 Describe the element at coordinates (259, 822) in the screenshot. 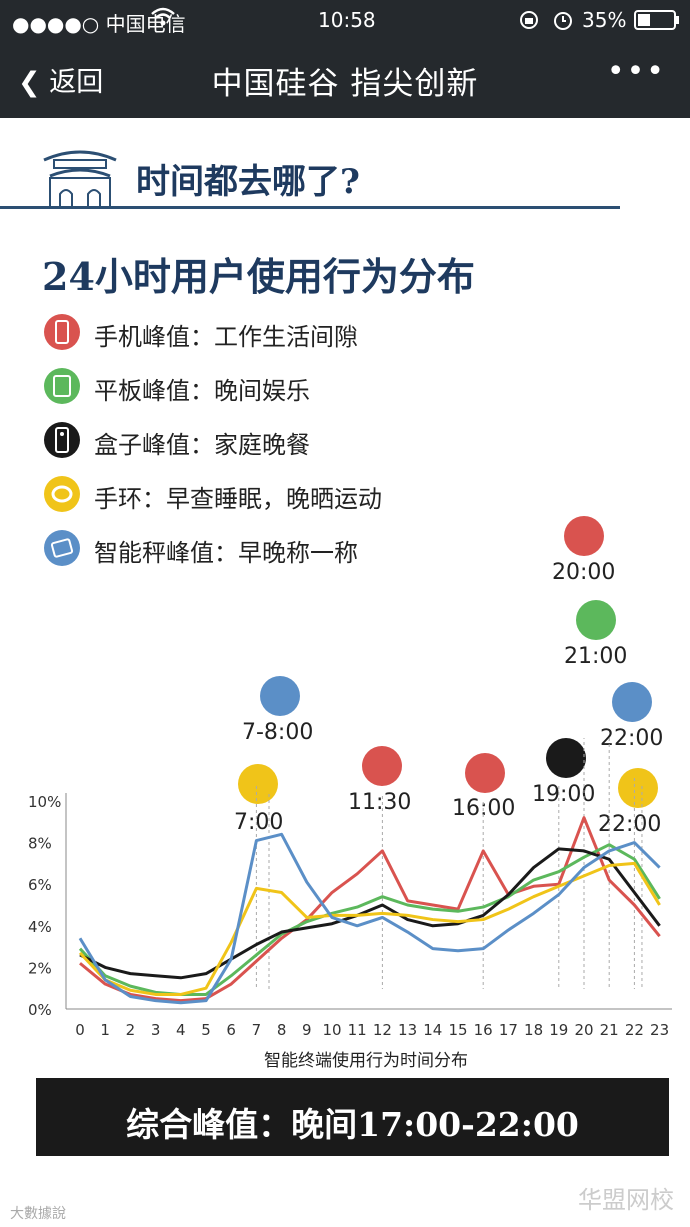

I see `peak-label: 7:00` at that location.